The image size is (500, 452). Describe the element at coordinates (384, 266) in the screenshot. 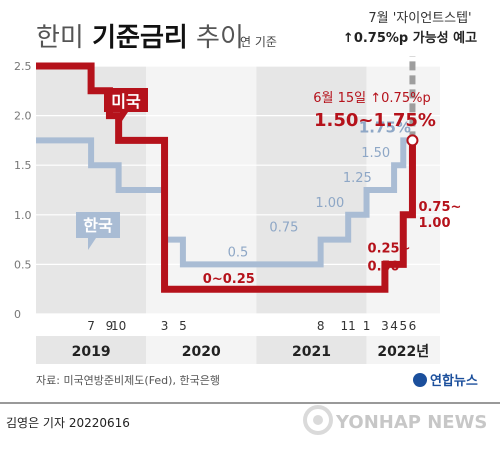

I see `us-data-label: 0.50` at that location.